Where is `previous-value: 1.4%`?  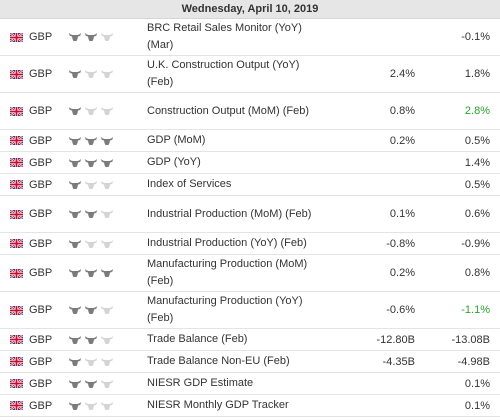 previous-value: 1.4% is located at coordinates (477, 162).